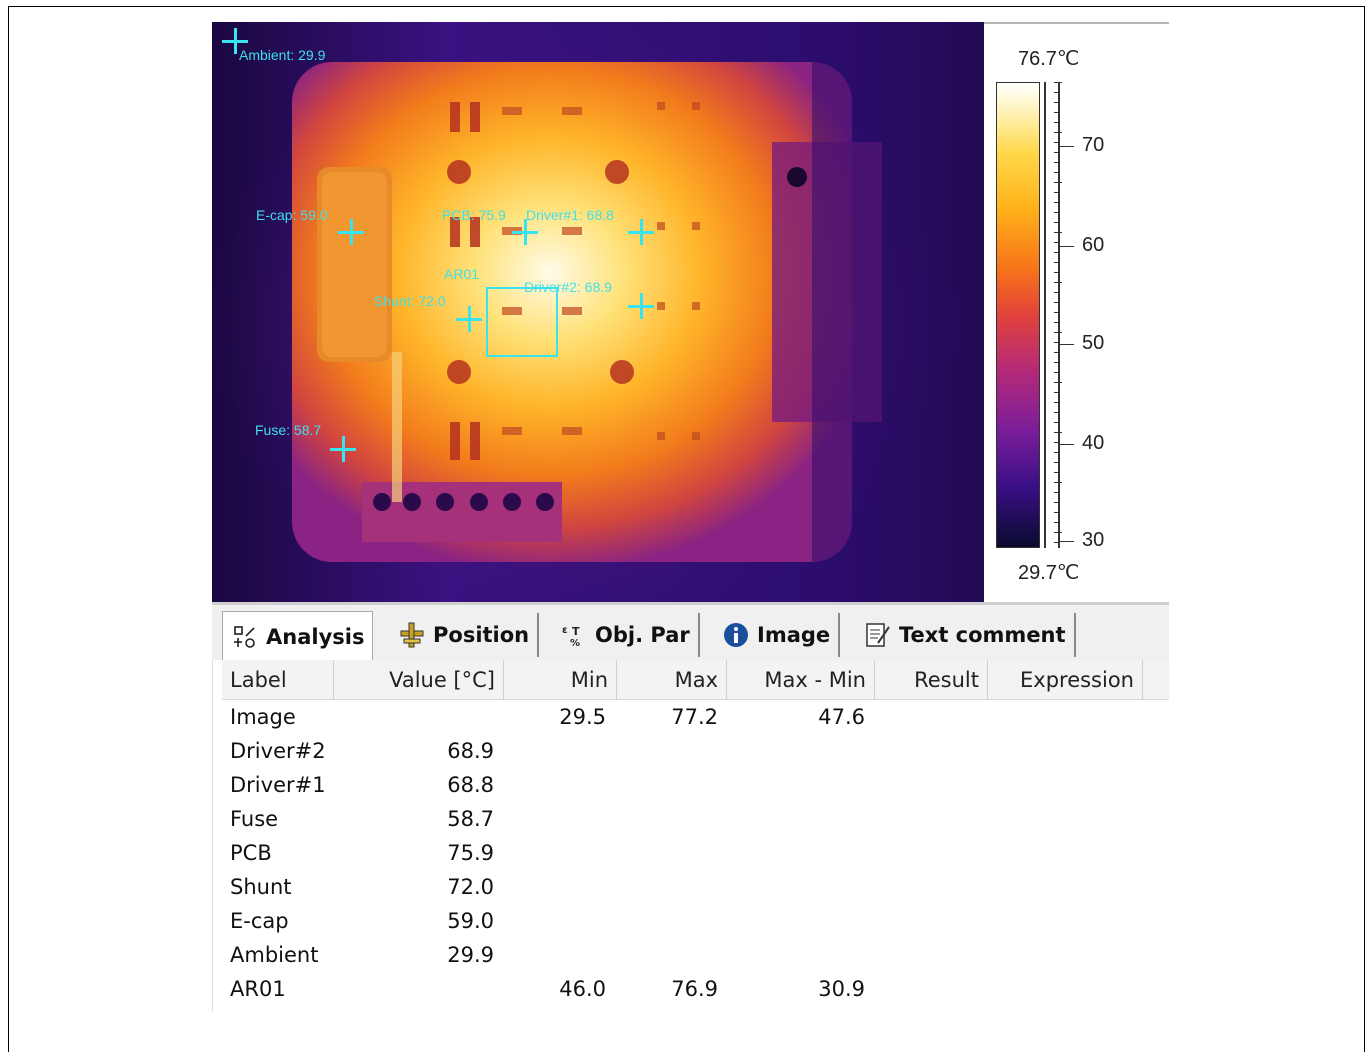 The width and height of the screenshot is (1371, 1052). I want to click on marker-shunt-crosshair, so click(469, 319).